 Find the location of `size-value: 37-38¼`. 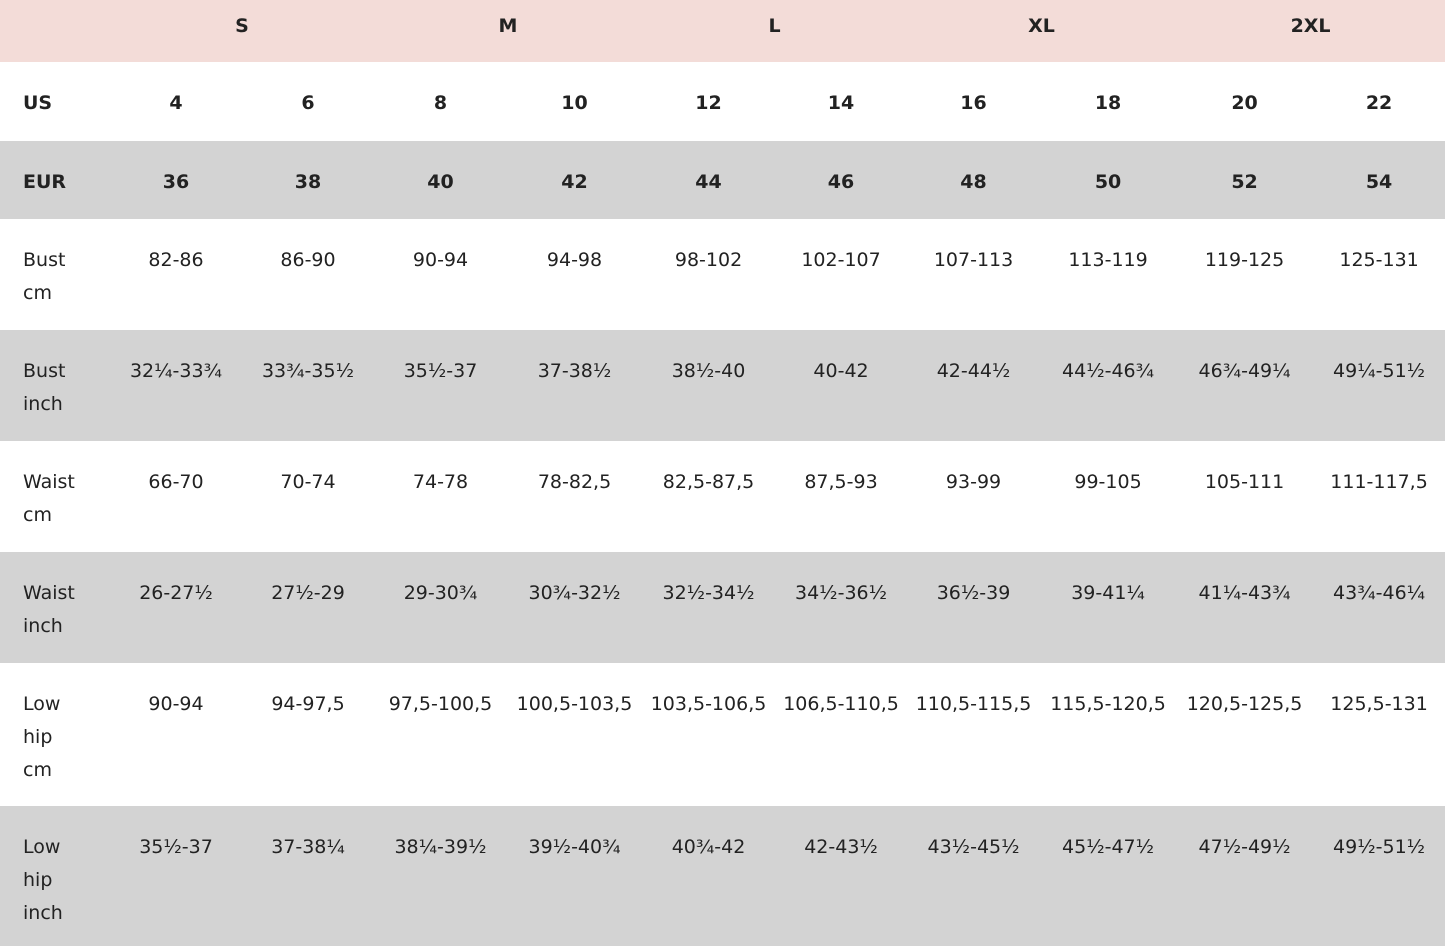

size-value: 37-38¼ is located at coordinates (308, 876).